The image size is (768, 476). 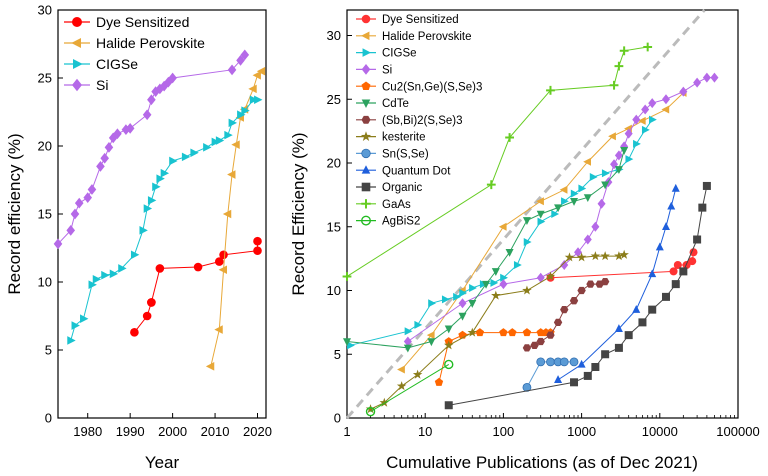 What do you see at coordinates (117, 64) in the screenshot?
I see `legend-label: CIGSe` at bounding box center [117, 64].